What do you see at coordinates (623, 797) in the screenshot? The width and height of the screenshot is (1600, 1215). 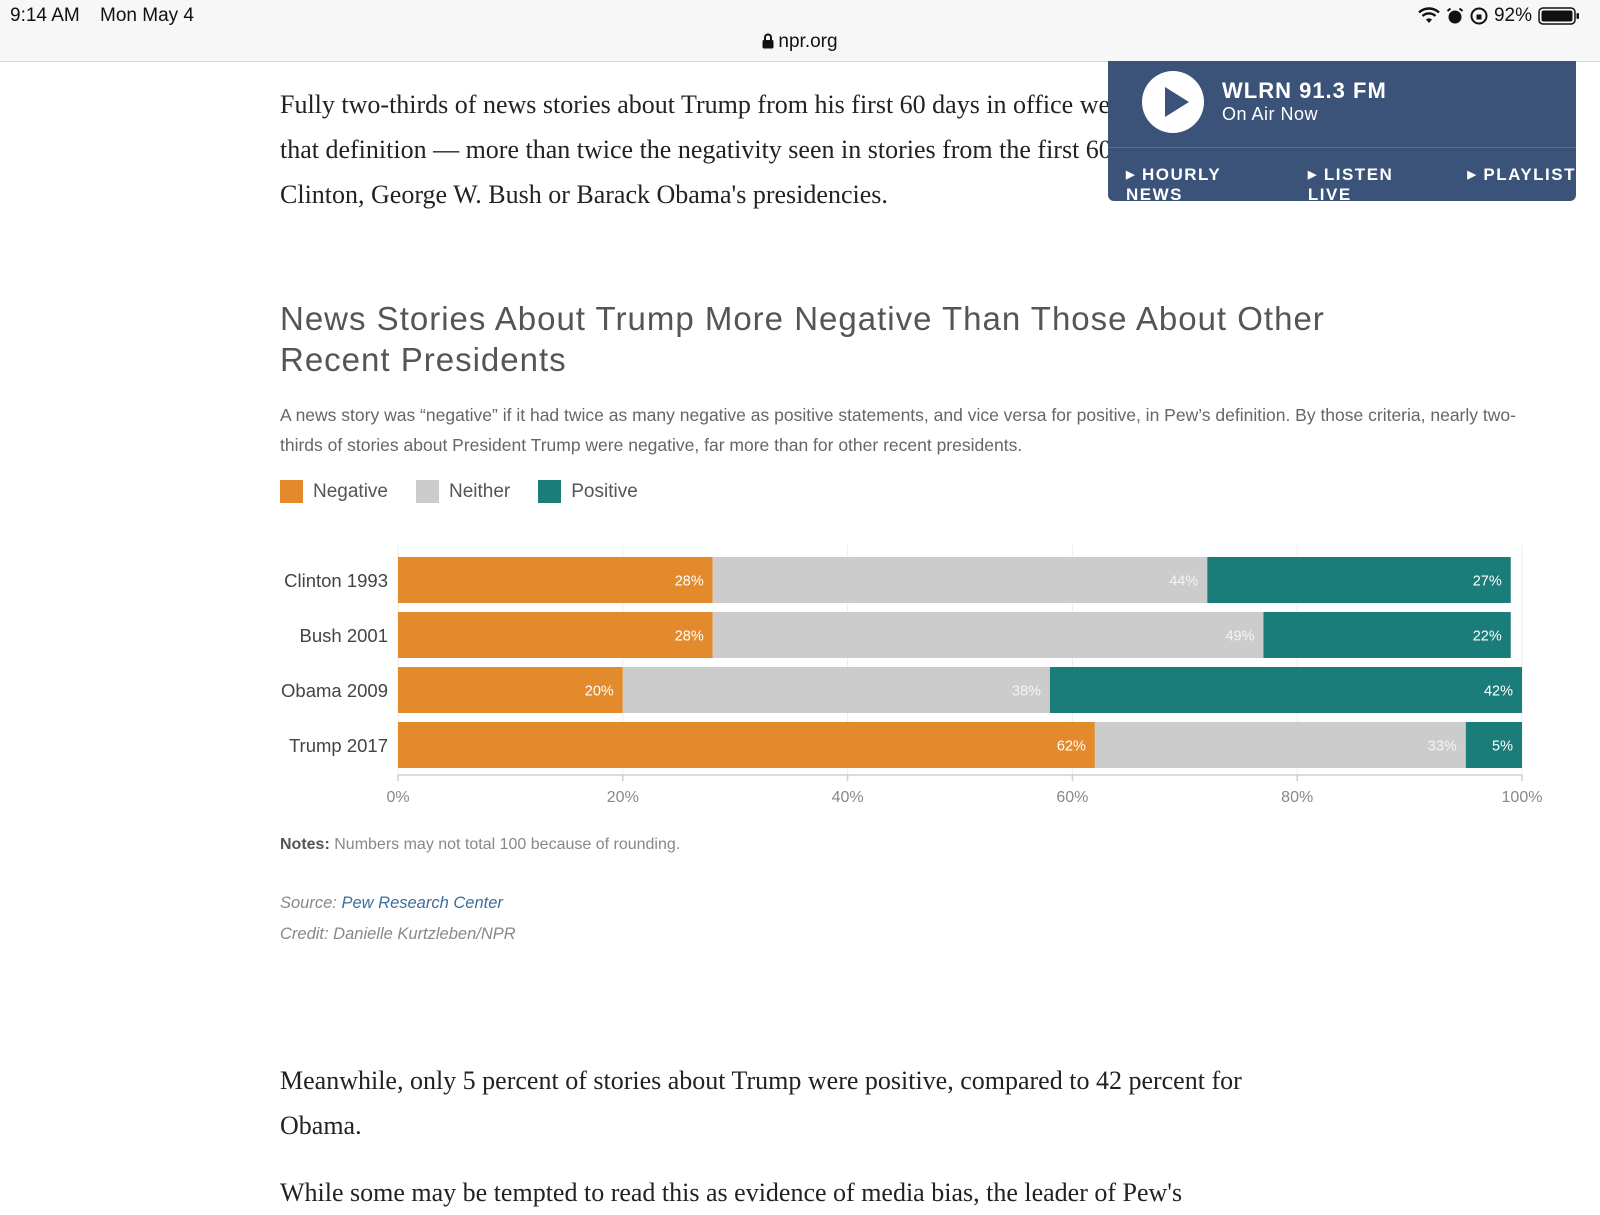 I see `x-tick-label: 20%` at bounding box center [623, 797].